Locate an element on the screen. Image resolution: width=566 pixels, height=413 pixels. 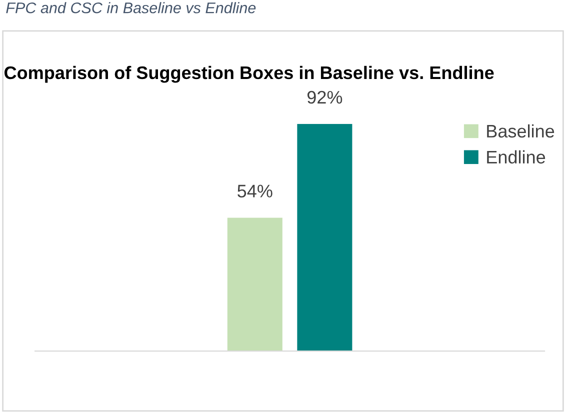
legend-label: Baseline is located at coordinates (520, 131).